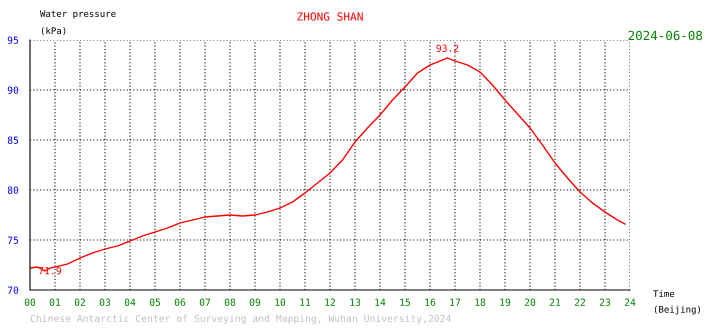 Image resolution: width=710 pixels, height=328 pixels. I want to click on x-tick-label: 05, so click(155, 302).